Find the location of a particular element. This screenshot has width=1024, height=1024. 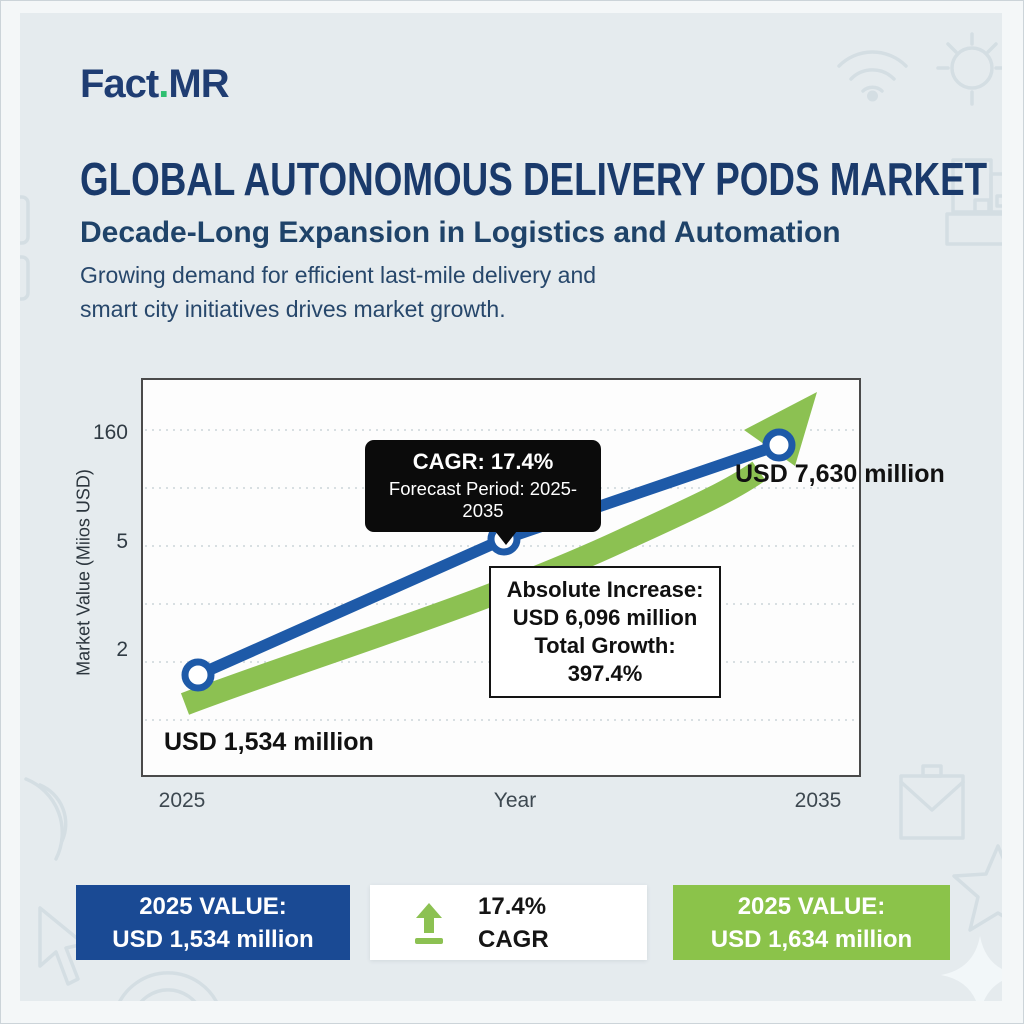

x-tick-2035: 2035 is located at coordinates (818, 800).